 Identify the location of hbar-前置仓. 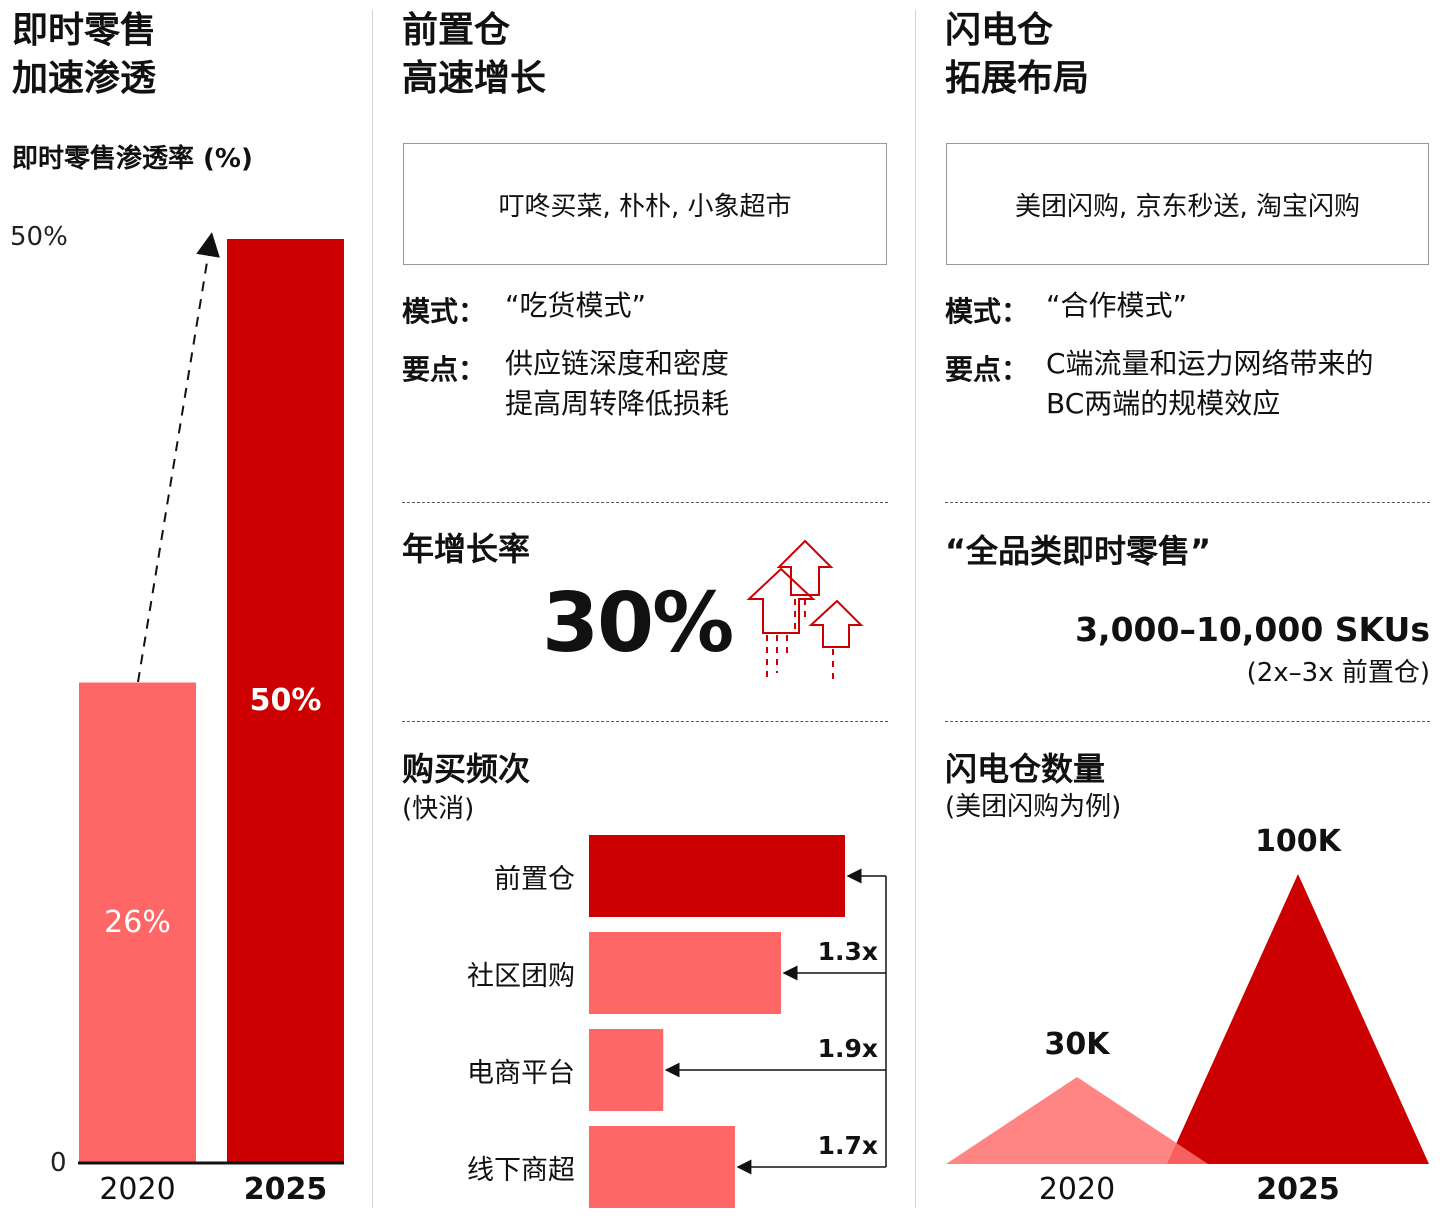
(717, 876).